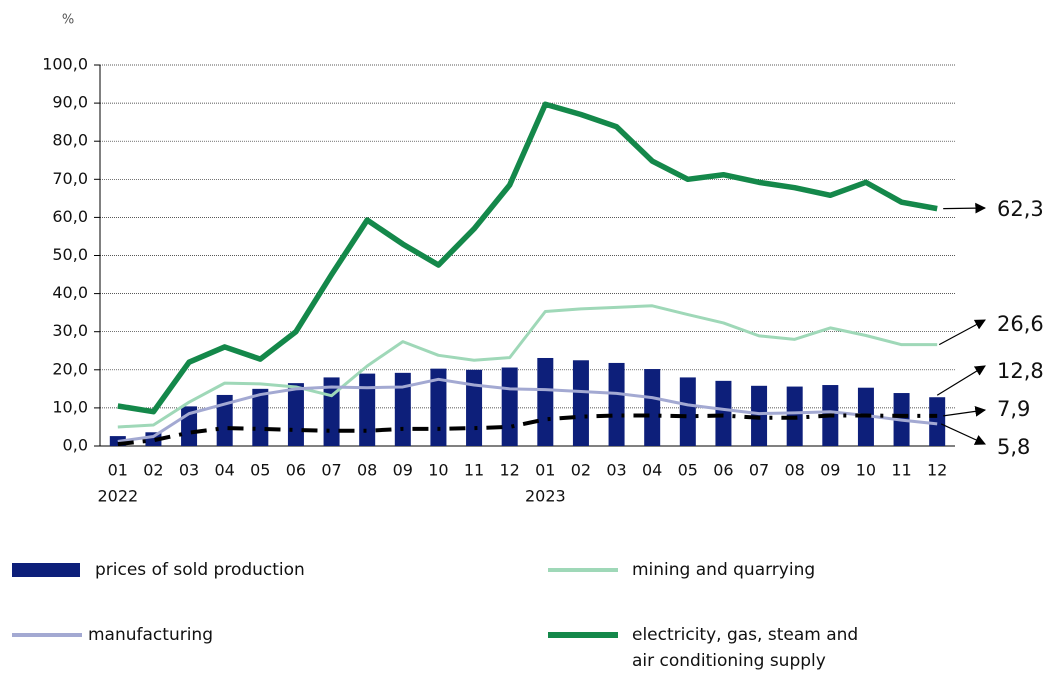 The height and width of the screenshot is (674, 1048). I want to click on y-tick-label: 60,0, so click(70, 216).